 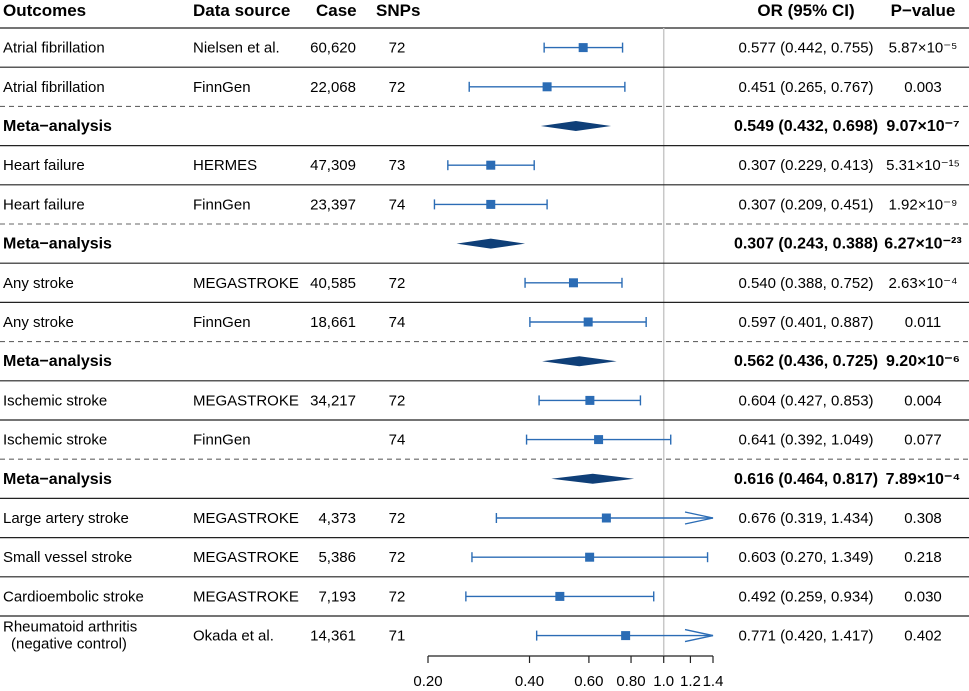 I want to click on row-or-ci: 0.540 (0.388, 0.752), so click(x=805, y=283).